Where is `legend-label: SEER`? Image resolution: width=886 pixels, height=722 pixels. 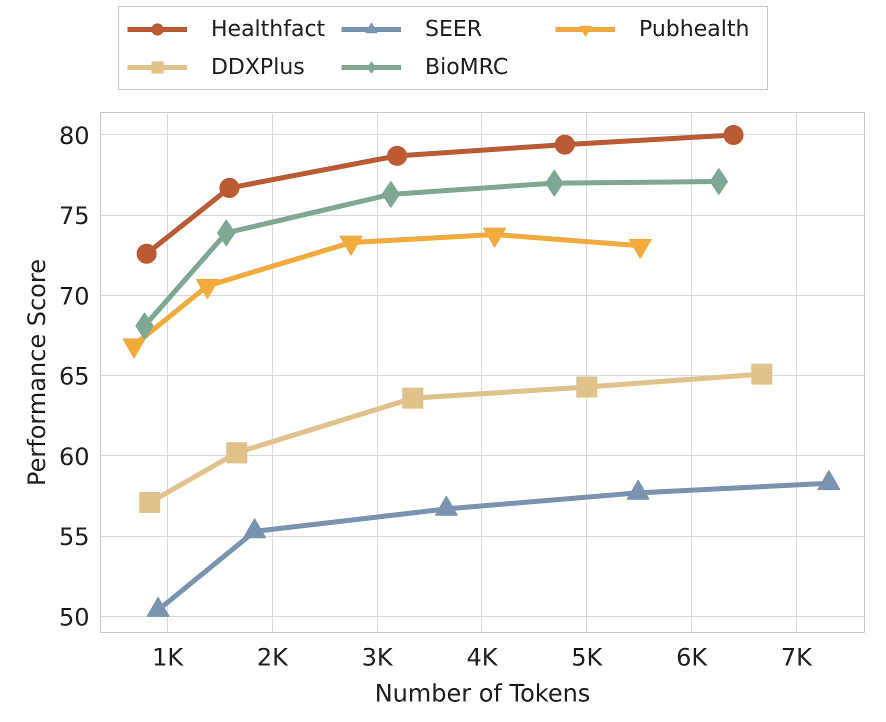 legend-label: SEER is located at coordinates (454, 29).